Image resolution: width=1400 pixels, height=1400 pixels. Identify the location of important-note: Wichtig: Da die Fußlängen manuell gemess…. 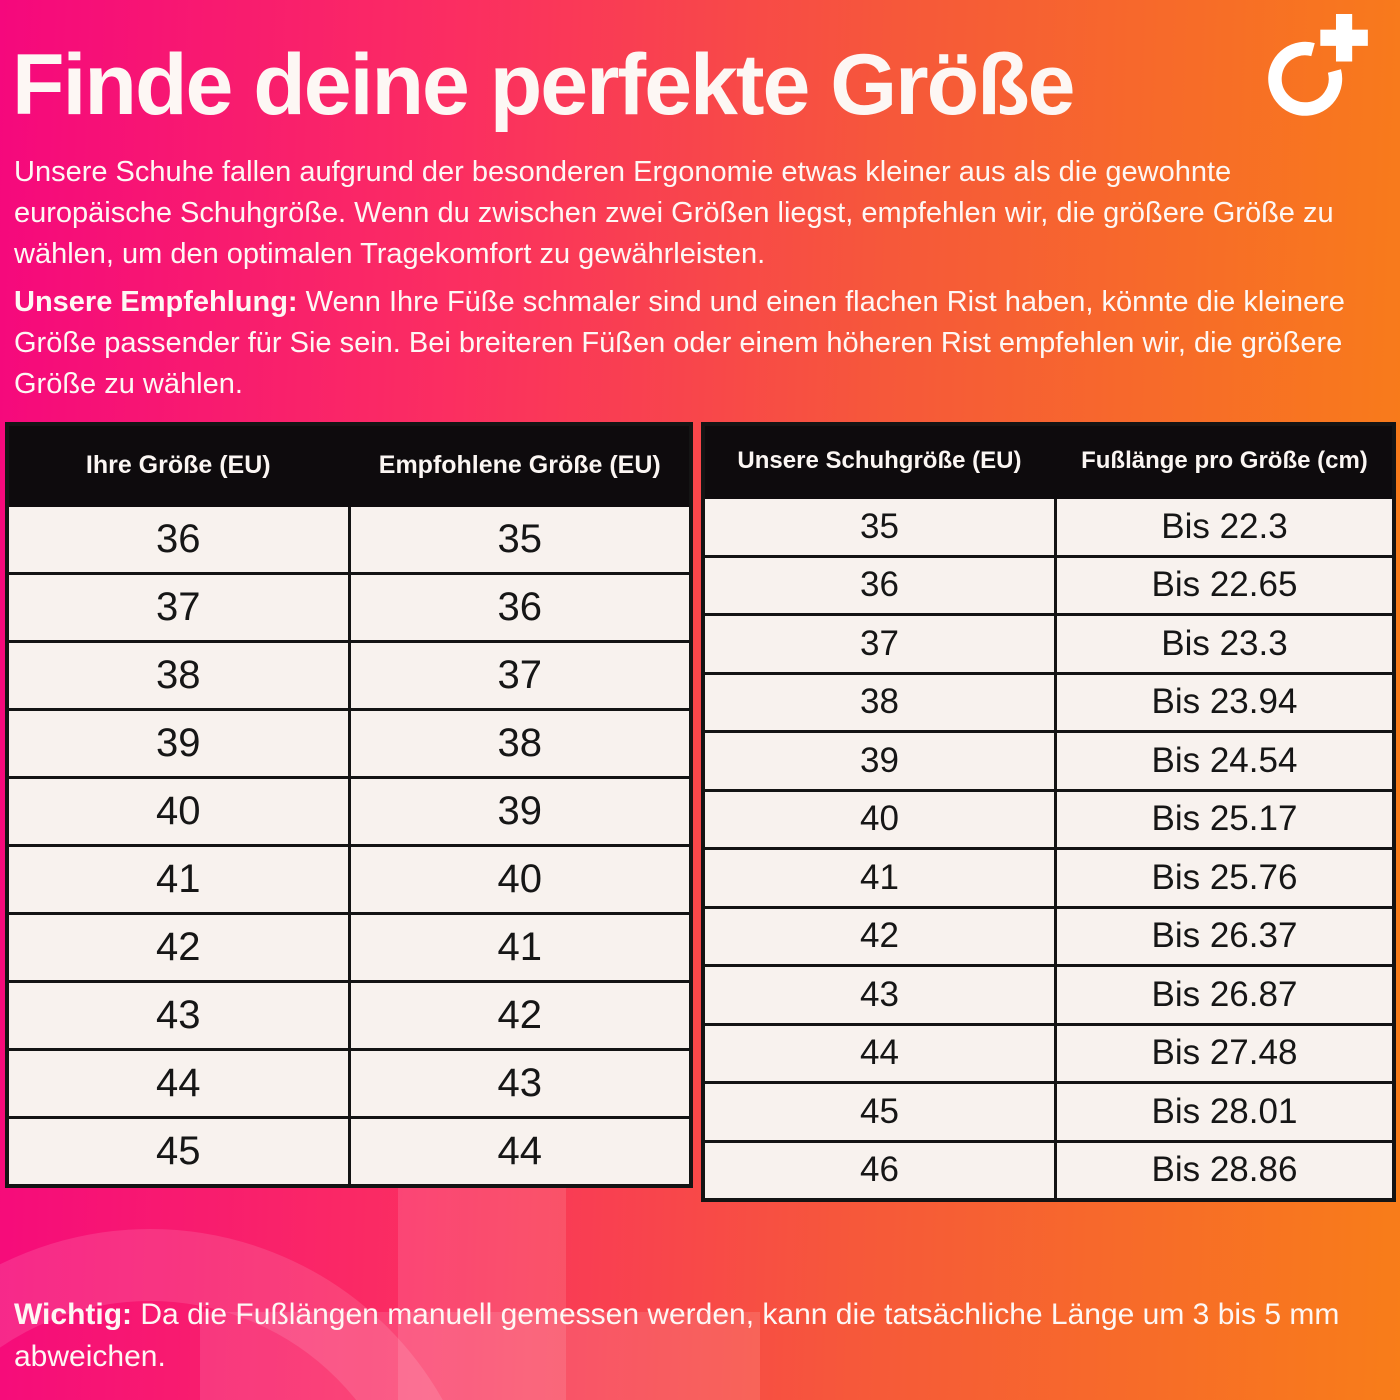
(703, 1336).